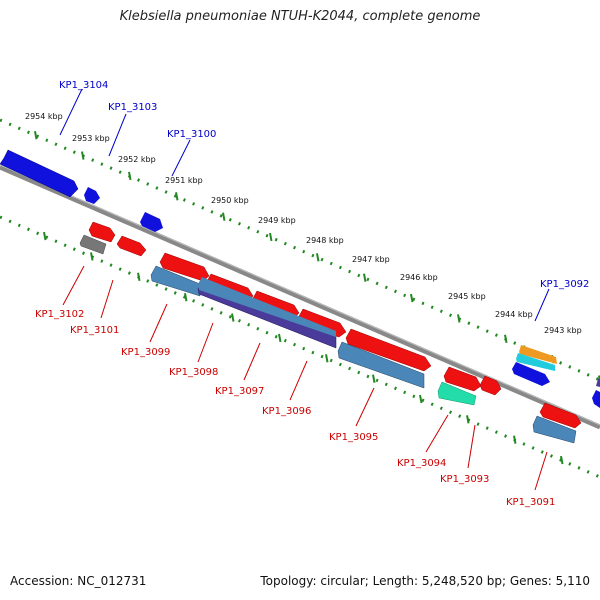 This screenshot has width=600, height=600. What do you see at coordinates (83, 85) in the screenshot?
I see `label-kp1-3104: KP1_3104` at bounding box center [83, 85].